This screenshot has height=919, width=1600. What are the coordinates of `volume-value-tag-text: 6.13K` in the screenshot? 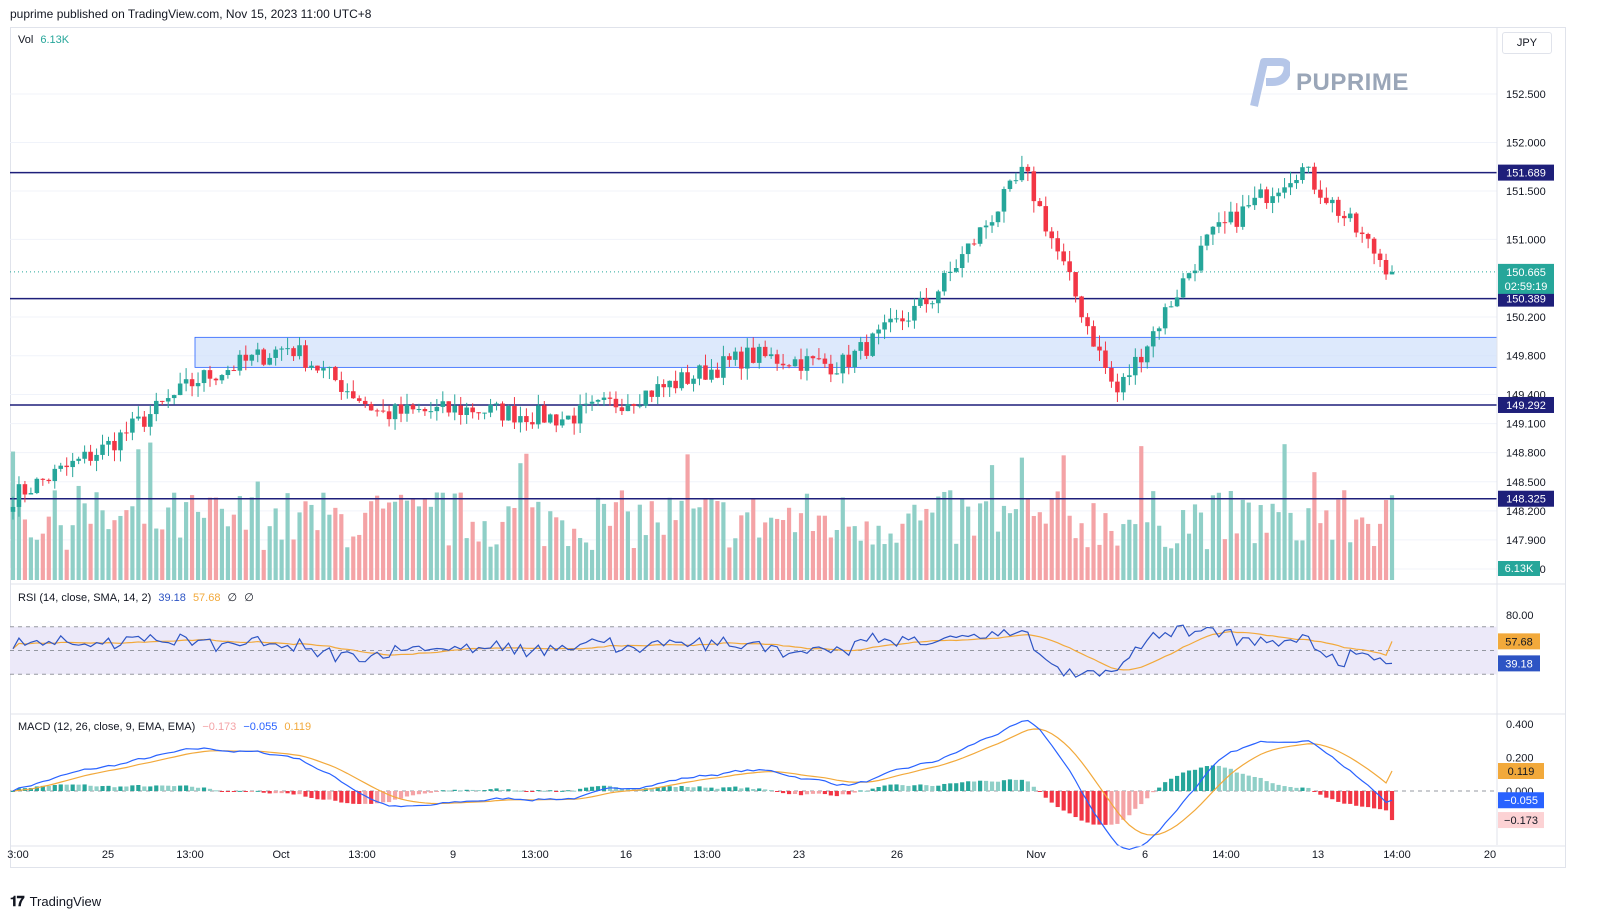 It's located at (1519, 569).